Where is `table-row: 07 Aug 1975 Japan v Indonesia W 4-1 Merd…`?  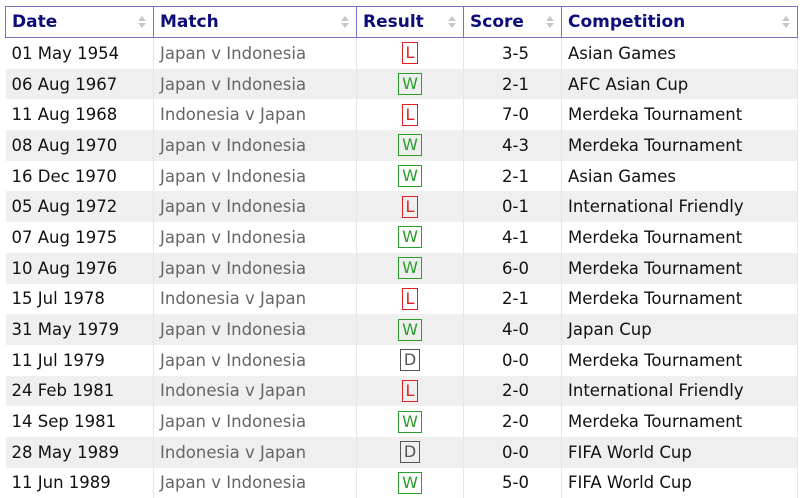 table-row: 07 Aug 1975 Japan v Indonesia W 4-1 Merd… is located at coordinates (401, 237).